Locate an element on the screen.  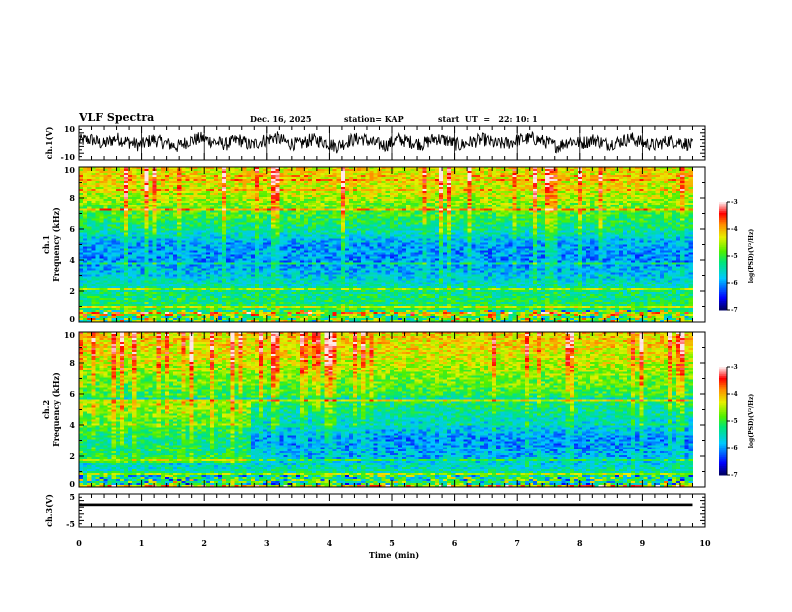
station-label: station= KAP is located at coordinates (374, 119).